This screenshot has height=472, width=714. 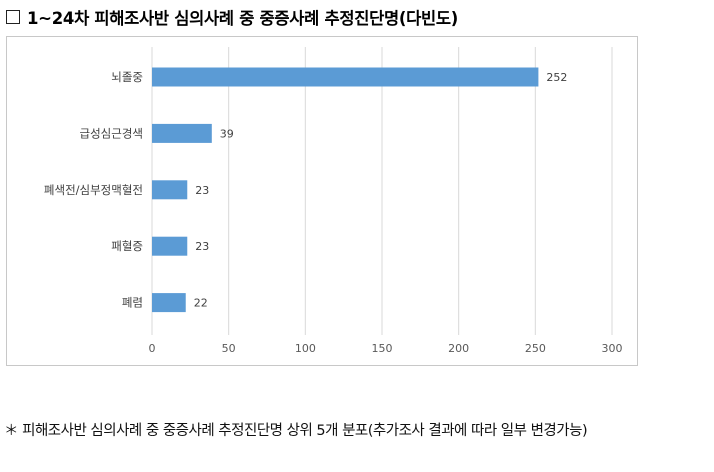 What do you see at coordinates (127, 246) in the screenshot?
I see `category-label-4: 패혈증` at bounding box center [127, 246].